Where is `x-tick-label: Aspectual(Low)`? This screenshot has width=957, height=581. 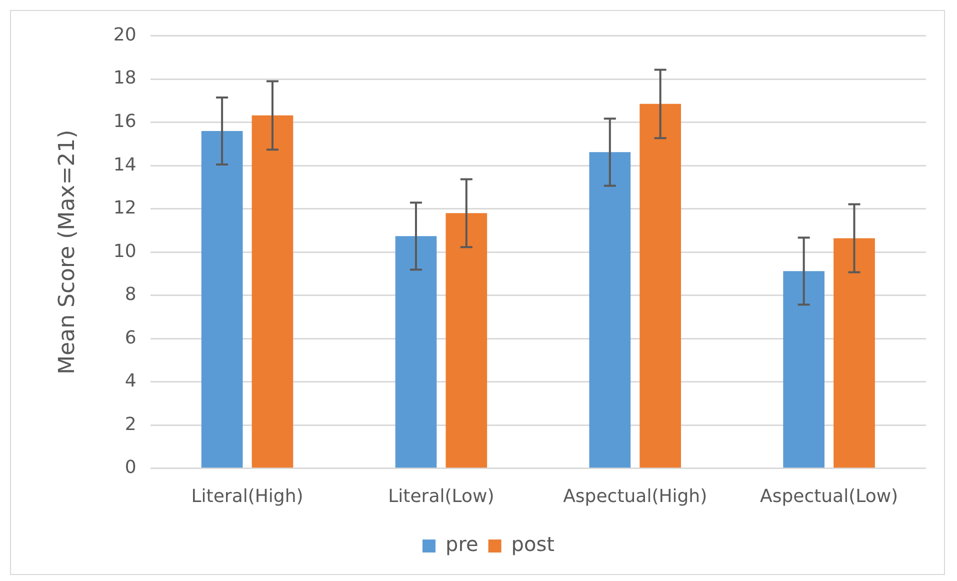 x-tick-label: Aspectual(Low) is located at coordinates (829, 496).